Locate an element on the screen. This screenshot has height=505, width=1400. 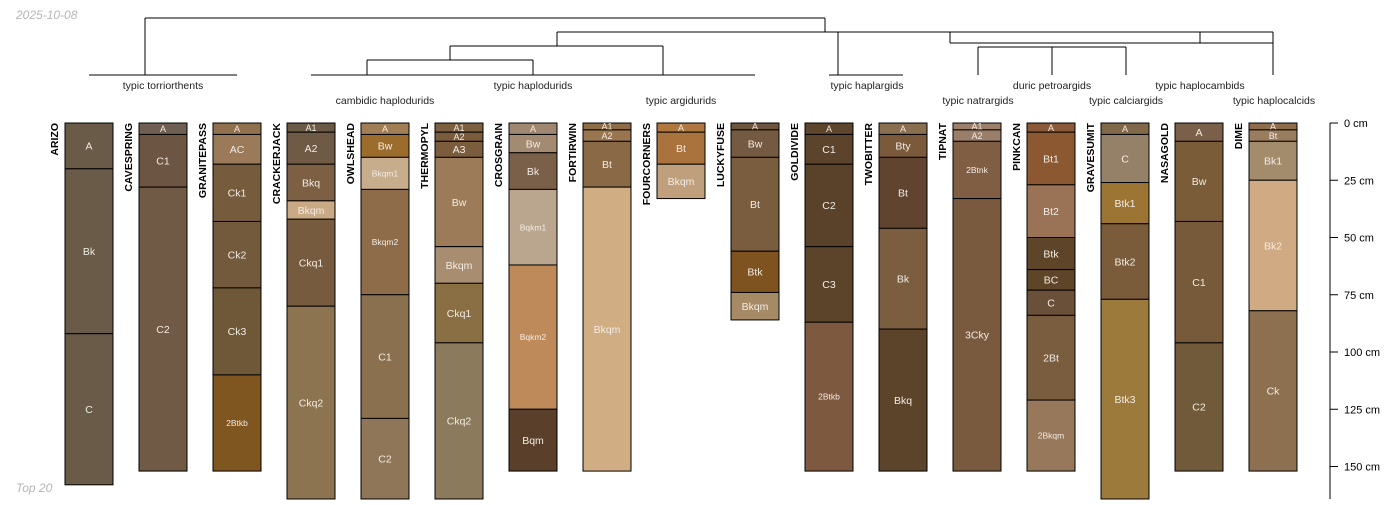
horizon-label: Btk is located at coordinates (755, 273).